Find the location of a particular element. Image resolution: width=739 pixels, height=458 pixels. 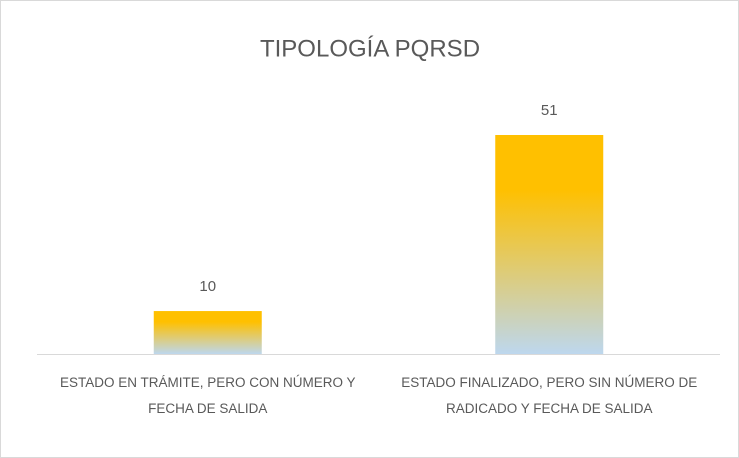

chart-title: TIPOLOGÍA PQRSD is located at coordinates (370, 48).